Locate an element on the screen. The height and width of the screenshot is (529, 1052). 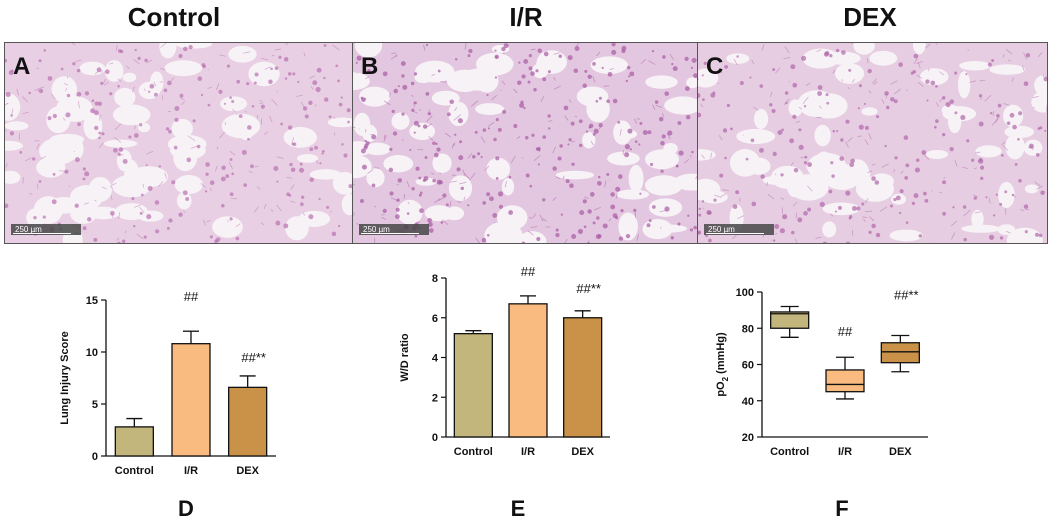
y-axis-label: pO2 (mmHg) is located at coordinates (722, 364).